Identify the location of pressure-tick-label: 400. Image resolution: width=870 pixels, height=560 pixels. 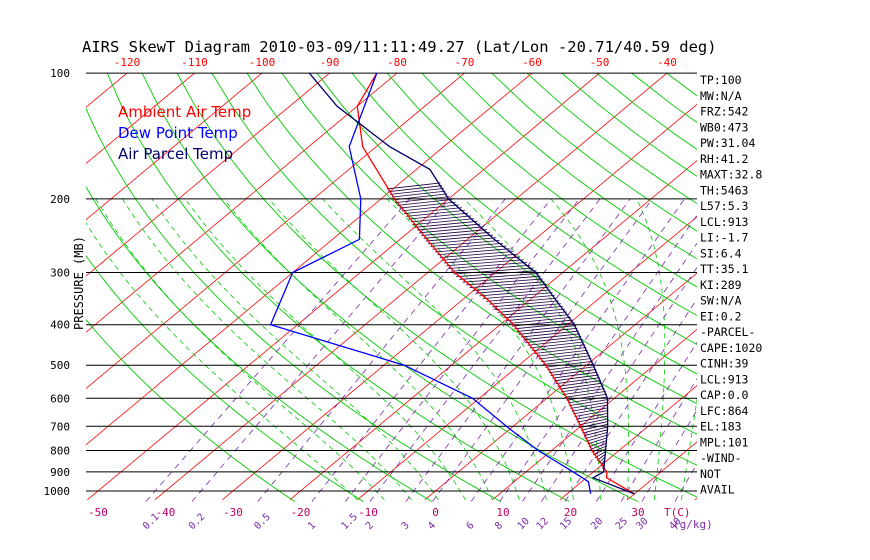
(60, 325).